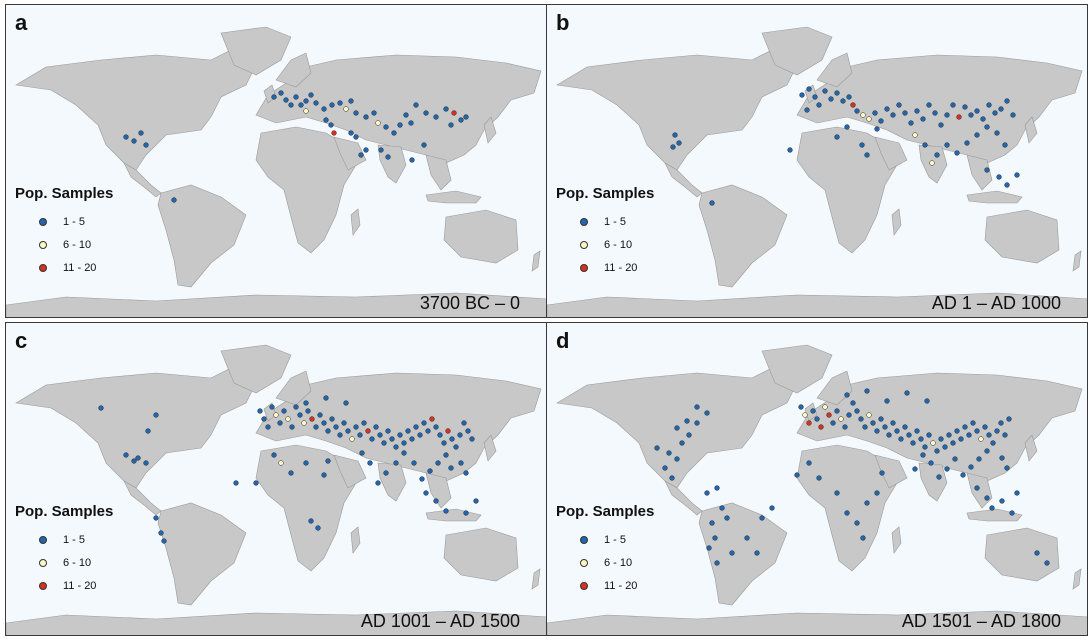 This screenshot has width=1092, height=641. What do you see at coordinates (64, 232) in the screenshot?
I see `legend: Pop. Samples 1 - 5 6 - 10 11 - 20` at bounding box center [64, 232].